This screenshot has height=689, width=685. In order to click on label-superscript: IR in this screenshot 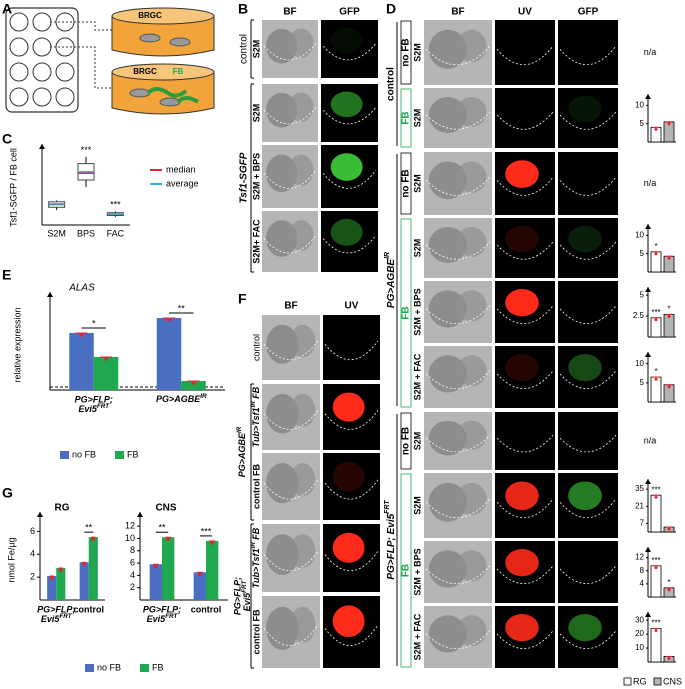, I will do `click(387, 255)`.